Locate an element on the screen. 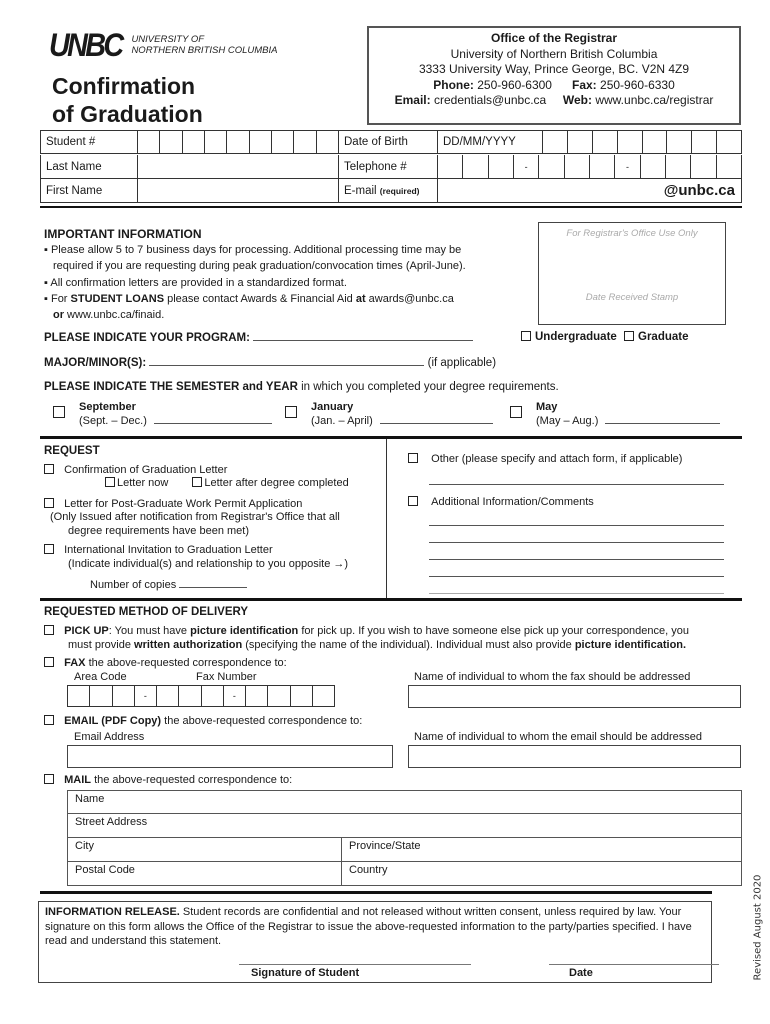  email-delivery-checkbox is located at coordinates (49, 720).